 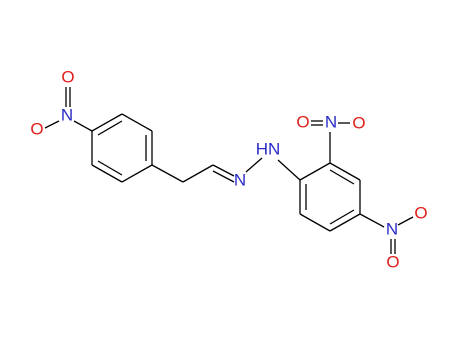 I want to click on atom-label: HN, so click(x=268, y=148).